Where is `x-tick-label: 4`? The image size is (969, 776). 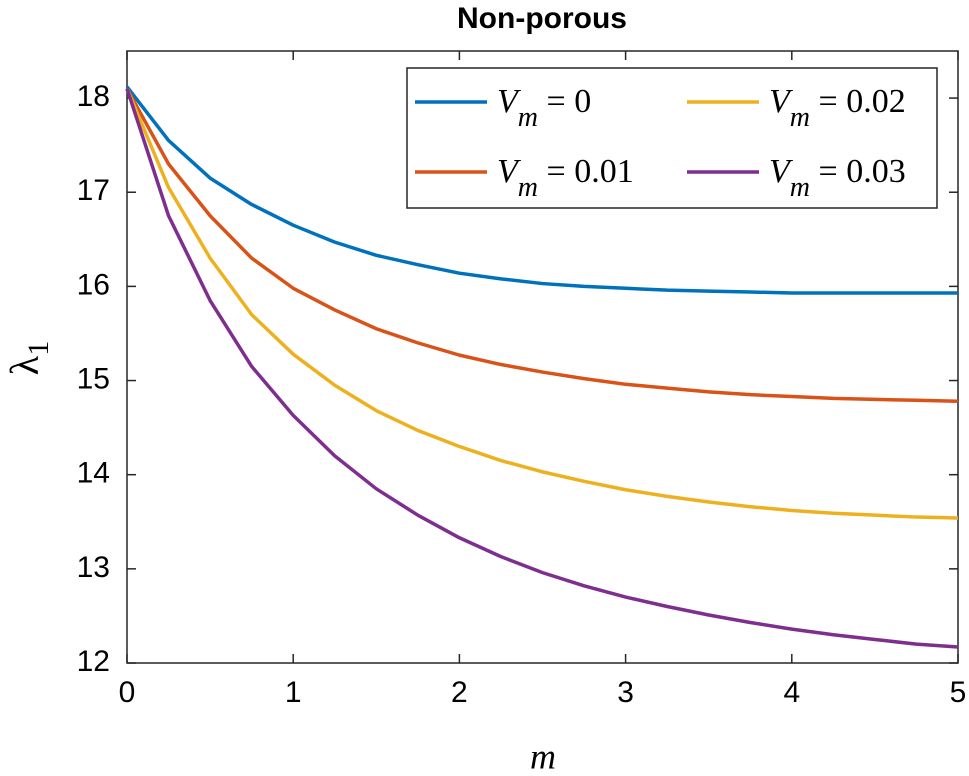 x-tick-label: 4 is located at coordinates (791, 692).